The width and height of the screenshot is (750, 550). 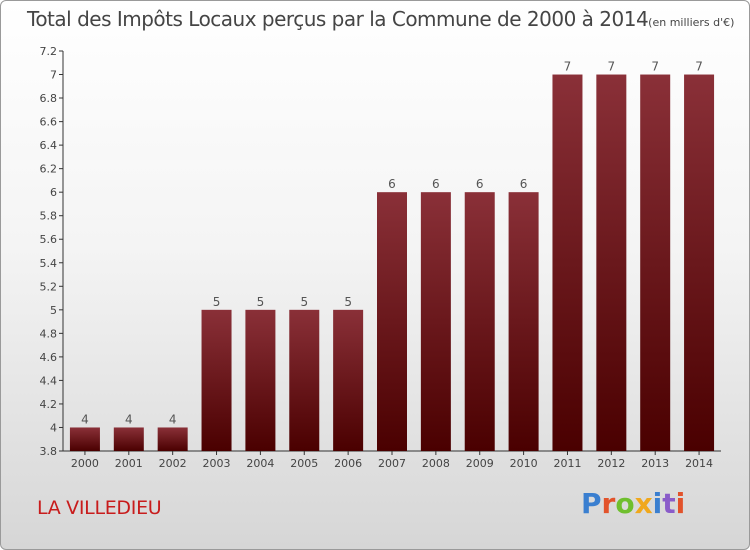 I want to click on x-tick-label: 2006, so click(x=348, y=463).